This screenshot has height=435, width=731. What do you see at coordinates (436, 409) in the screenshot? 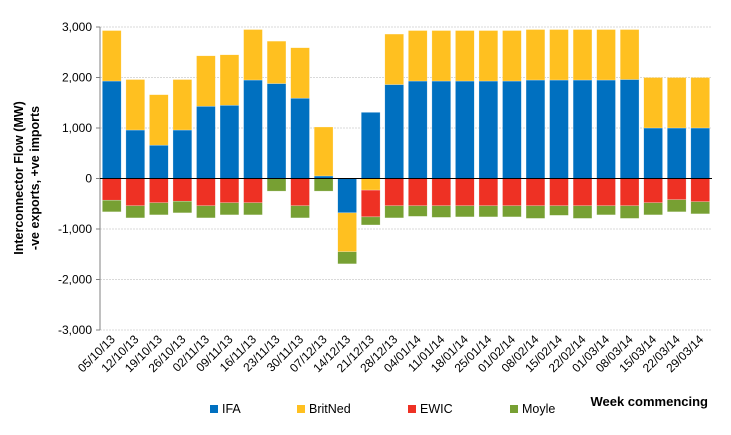
I see `legend-label: EWIC` at bounding box center [436, 409].